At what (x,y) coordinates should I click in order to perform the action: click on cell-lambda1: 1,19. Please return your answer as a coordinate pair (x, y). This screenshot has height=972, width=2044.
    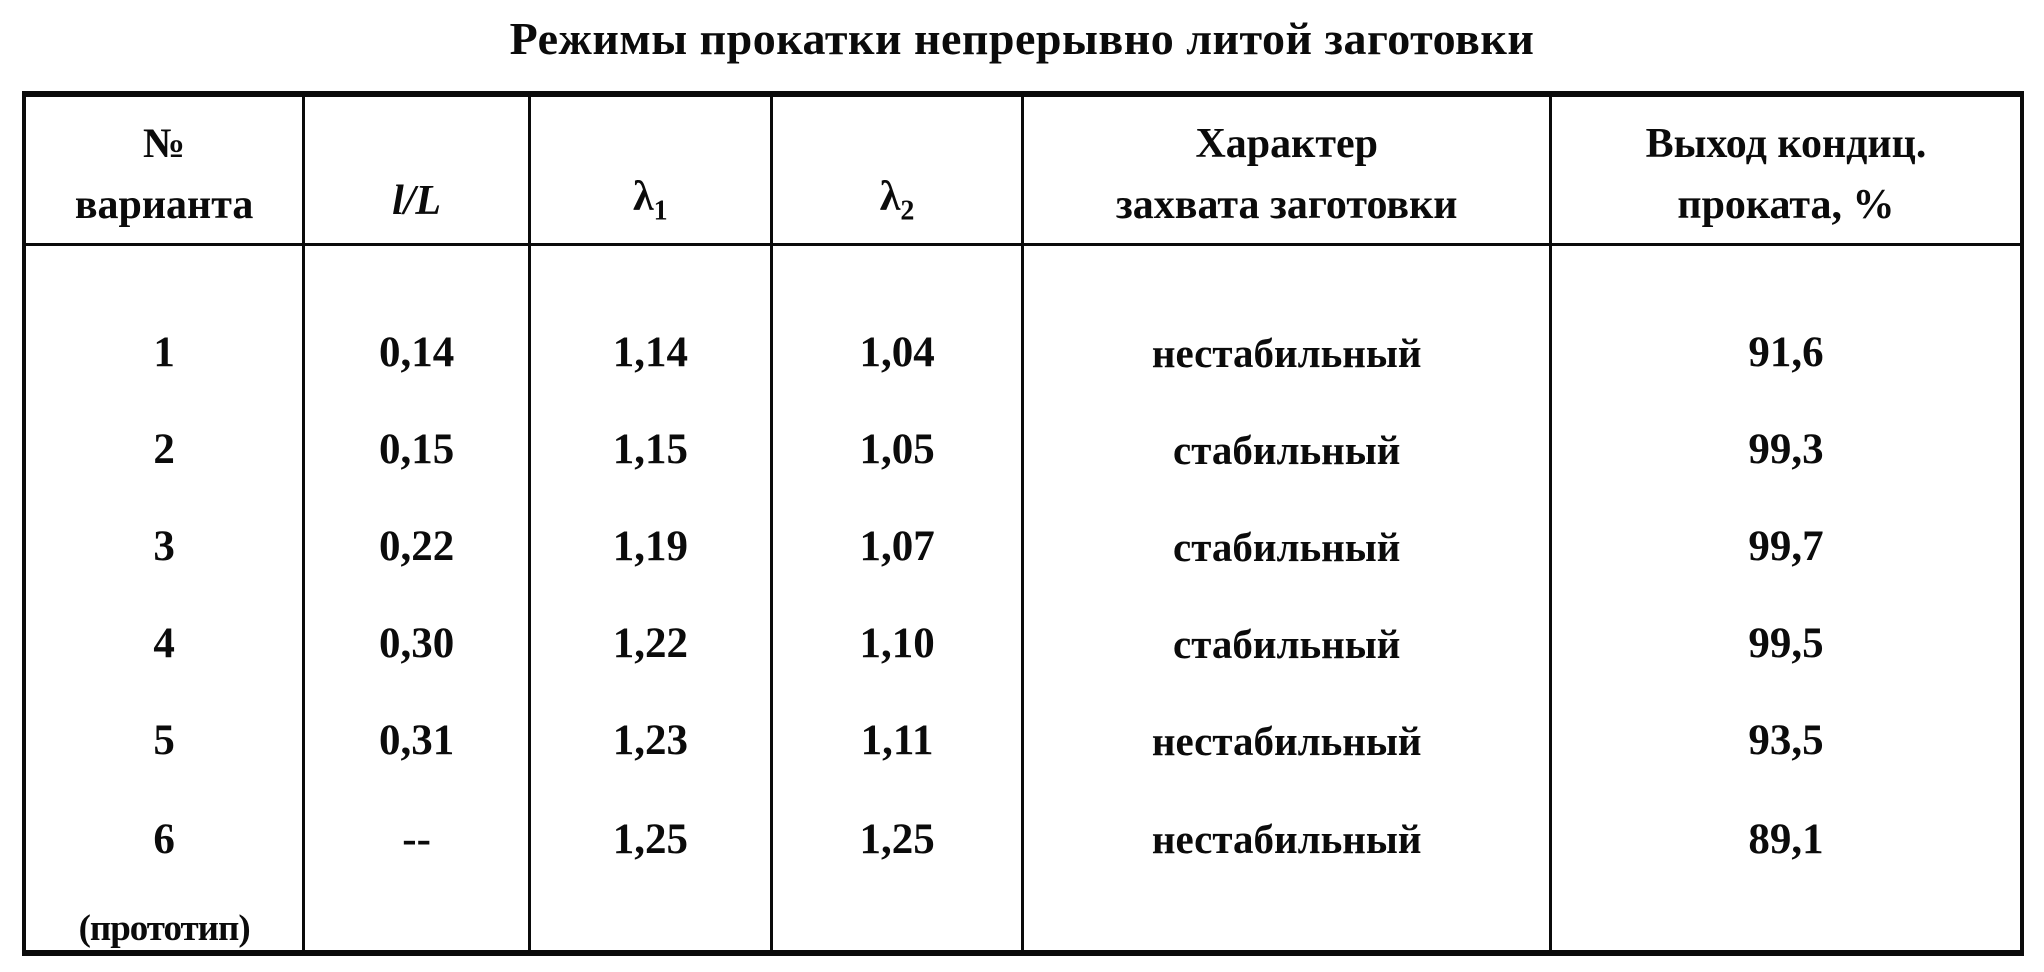
    Looking at the image, I should click on (650, 546).